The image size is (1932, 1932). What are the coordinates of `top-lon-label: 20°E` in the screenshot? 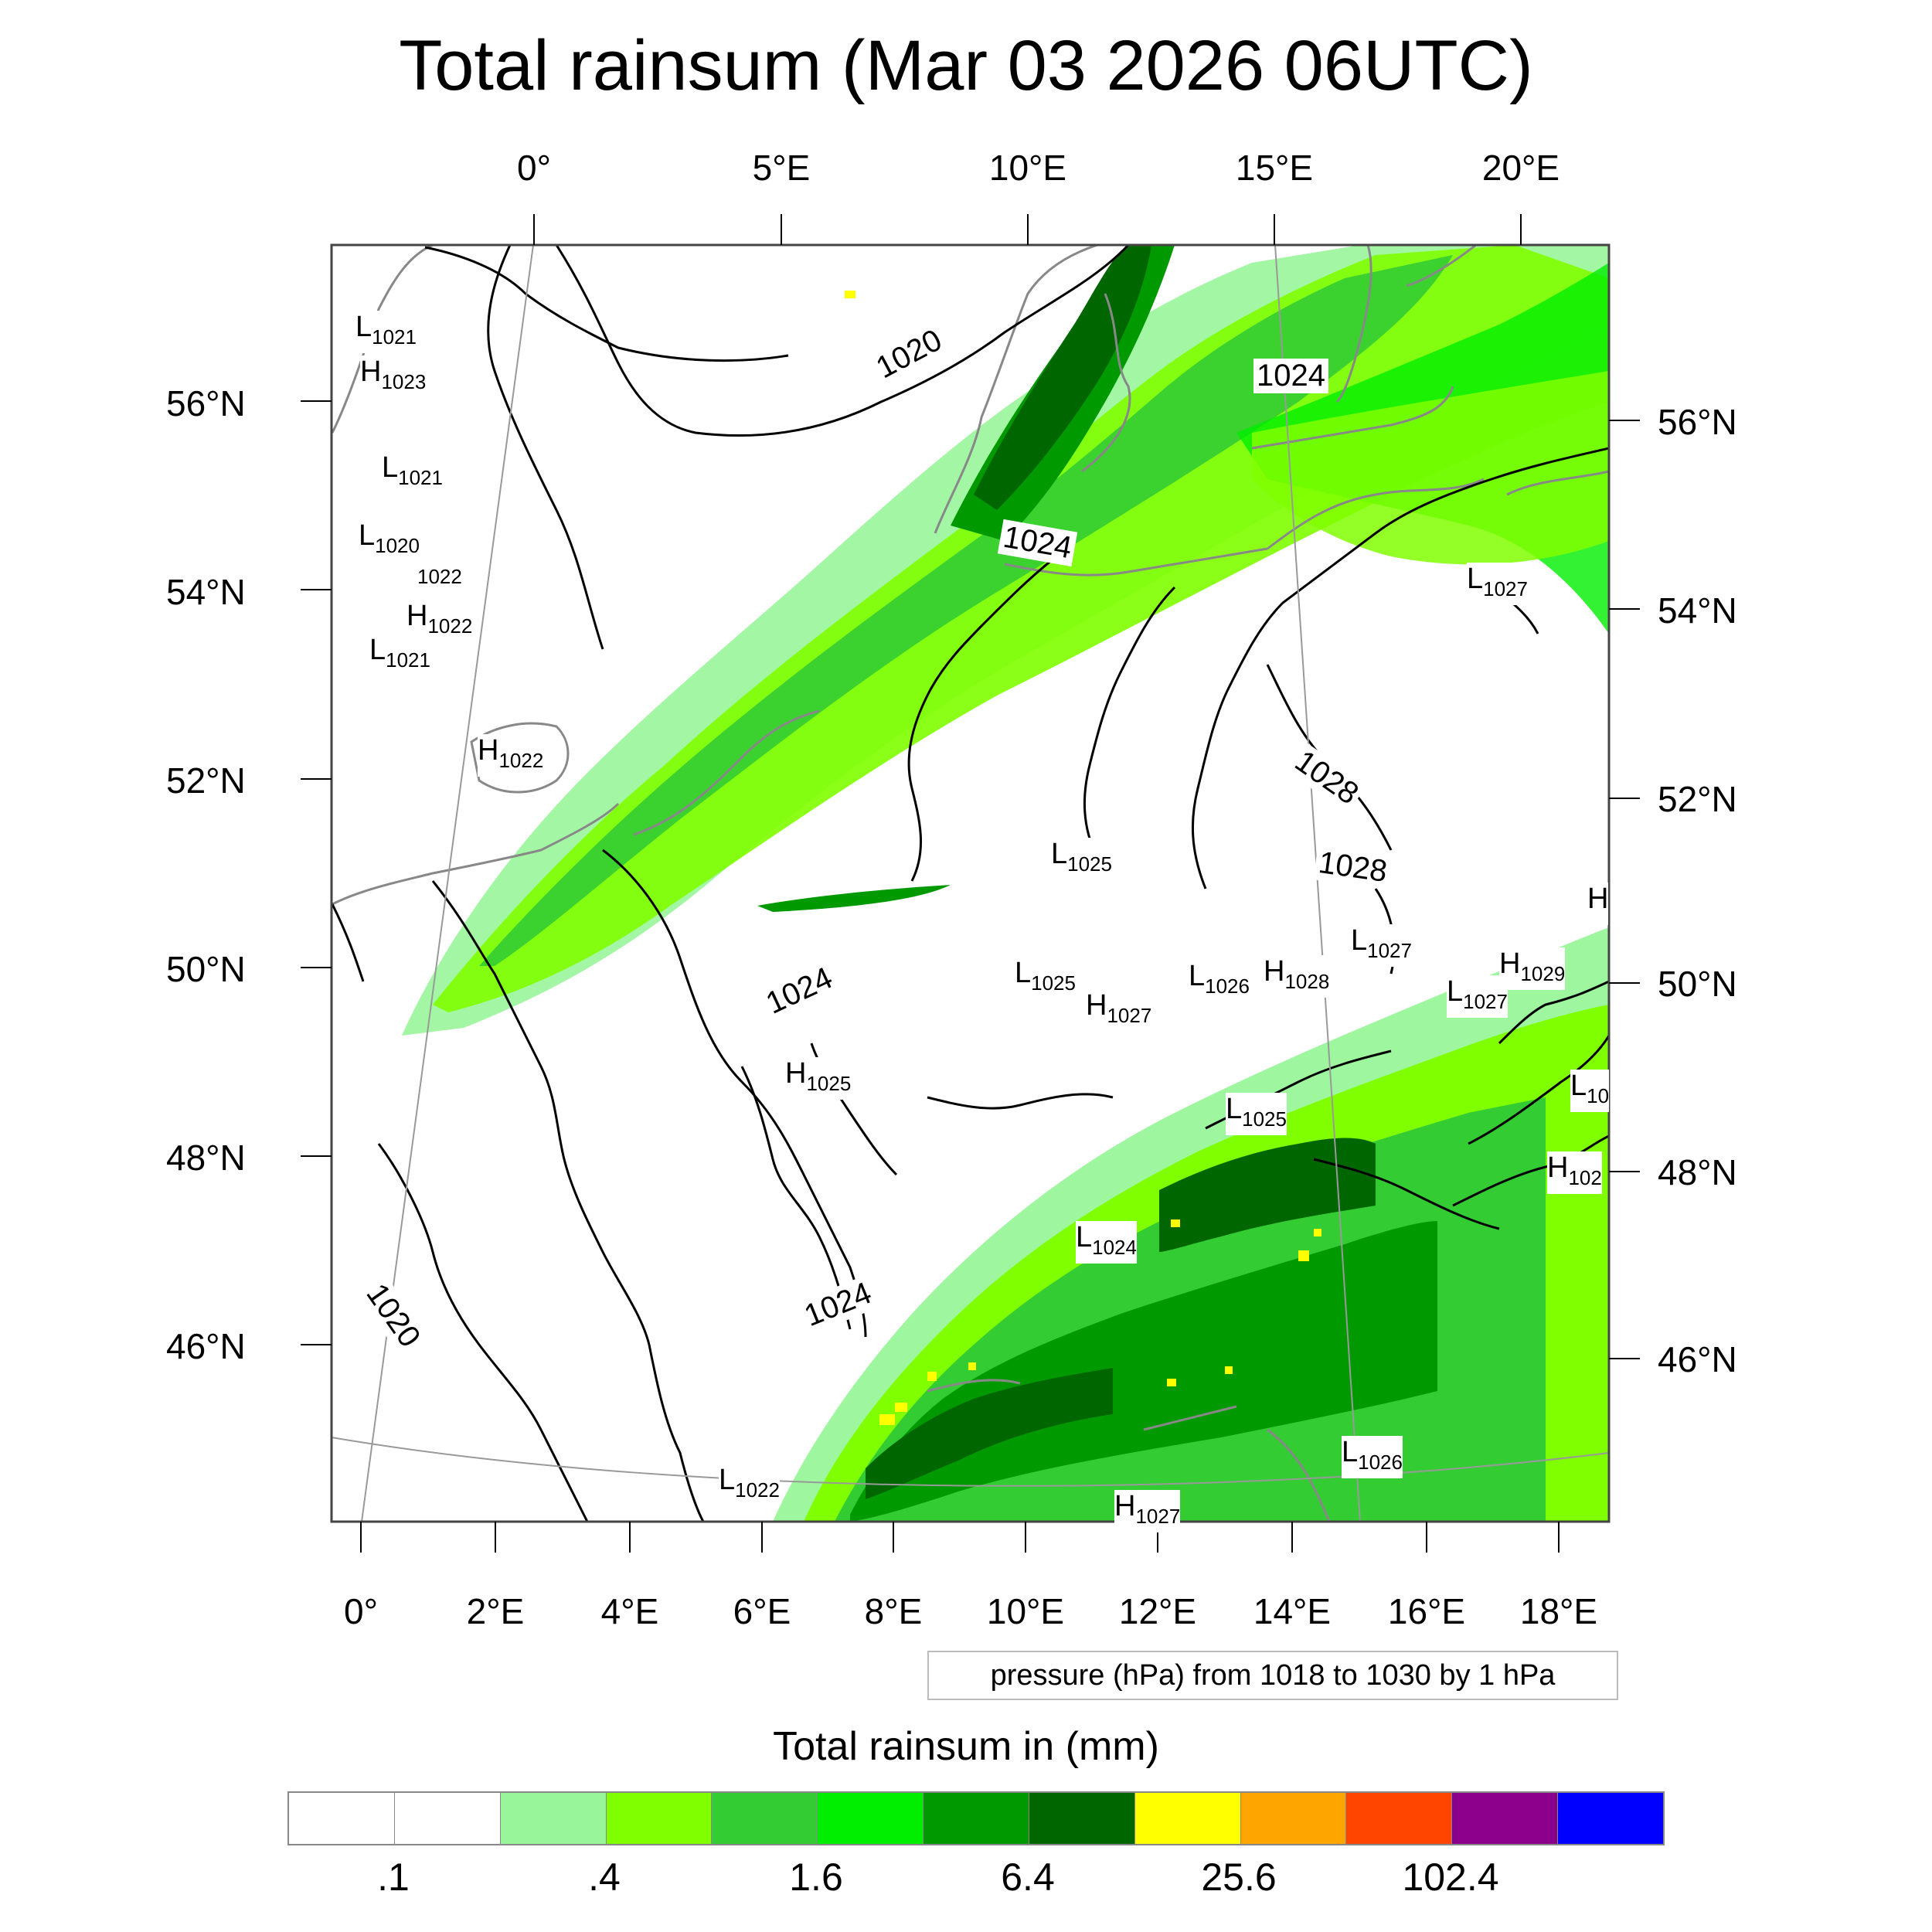 It's located at (1520, 168).